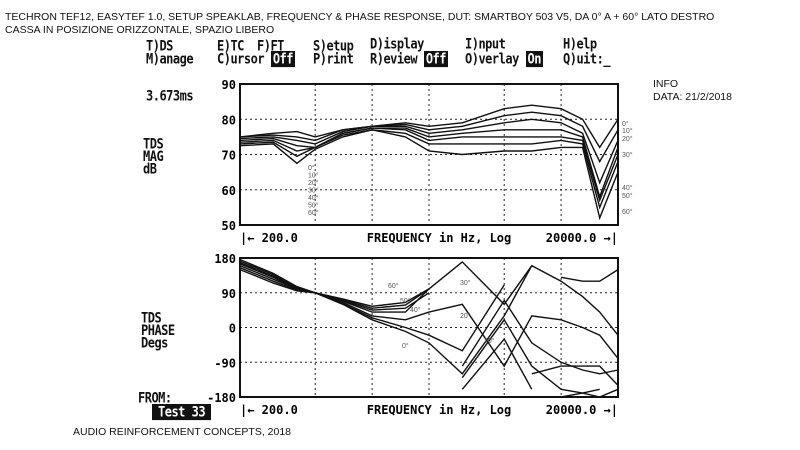 Image resolution: width=800 pixels, height=450 pixels. Describe the element at coordinates (182, 432) in the screenshot. I see `footer: AUDIO REINFORCEMENT CONCEPTS, 2018` at that location.